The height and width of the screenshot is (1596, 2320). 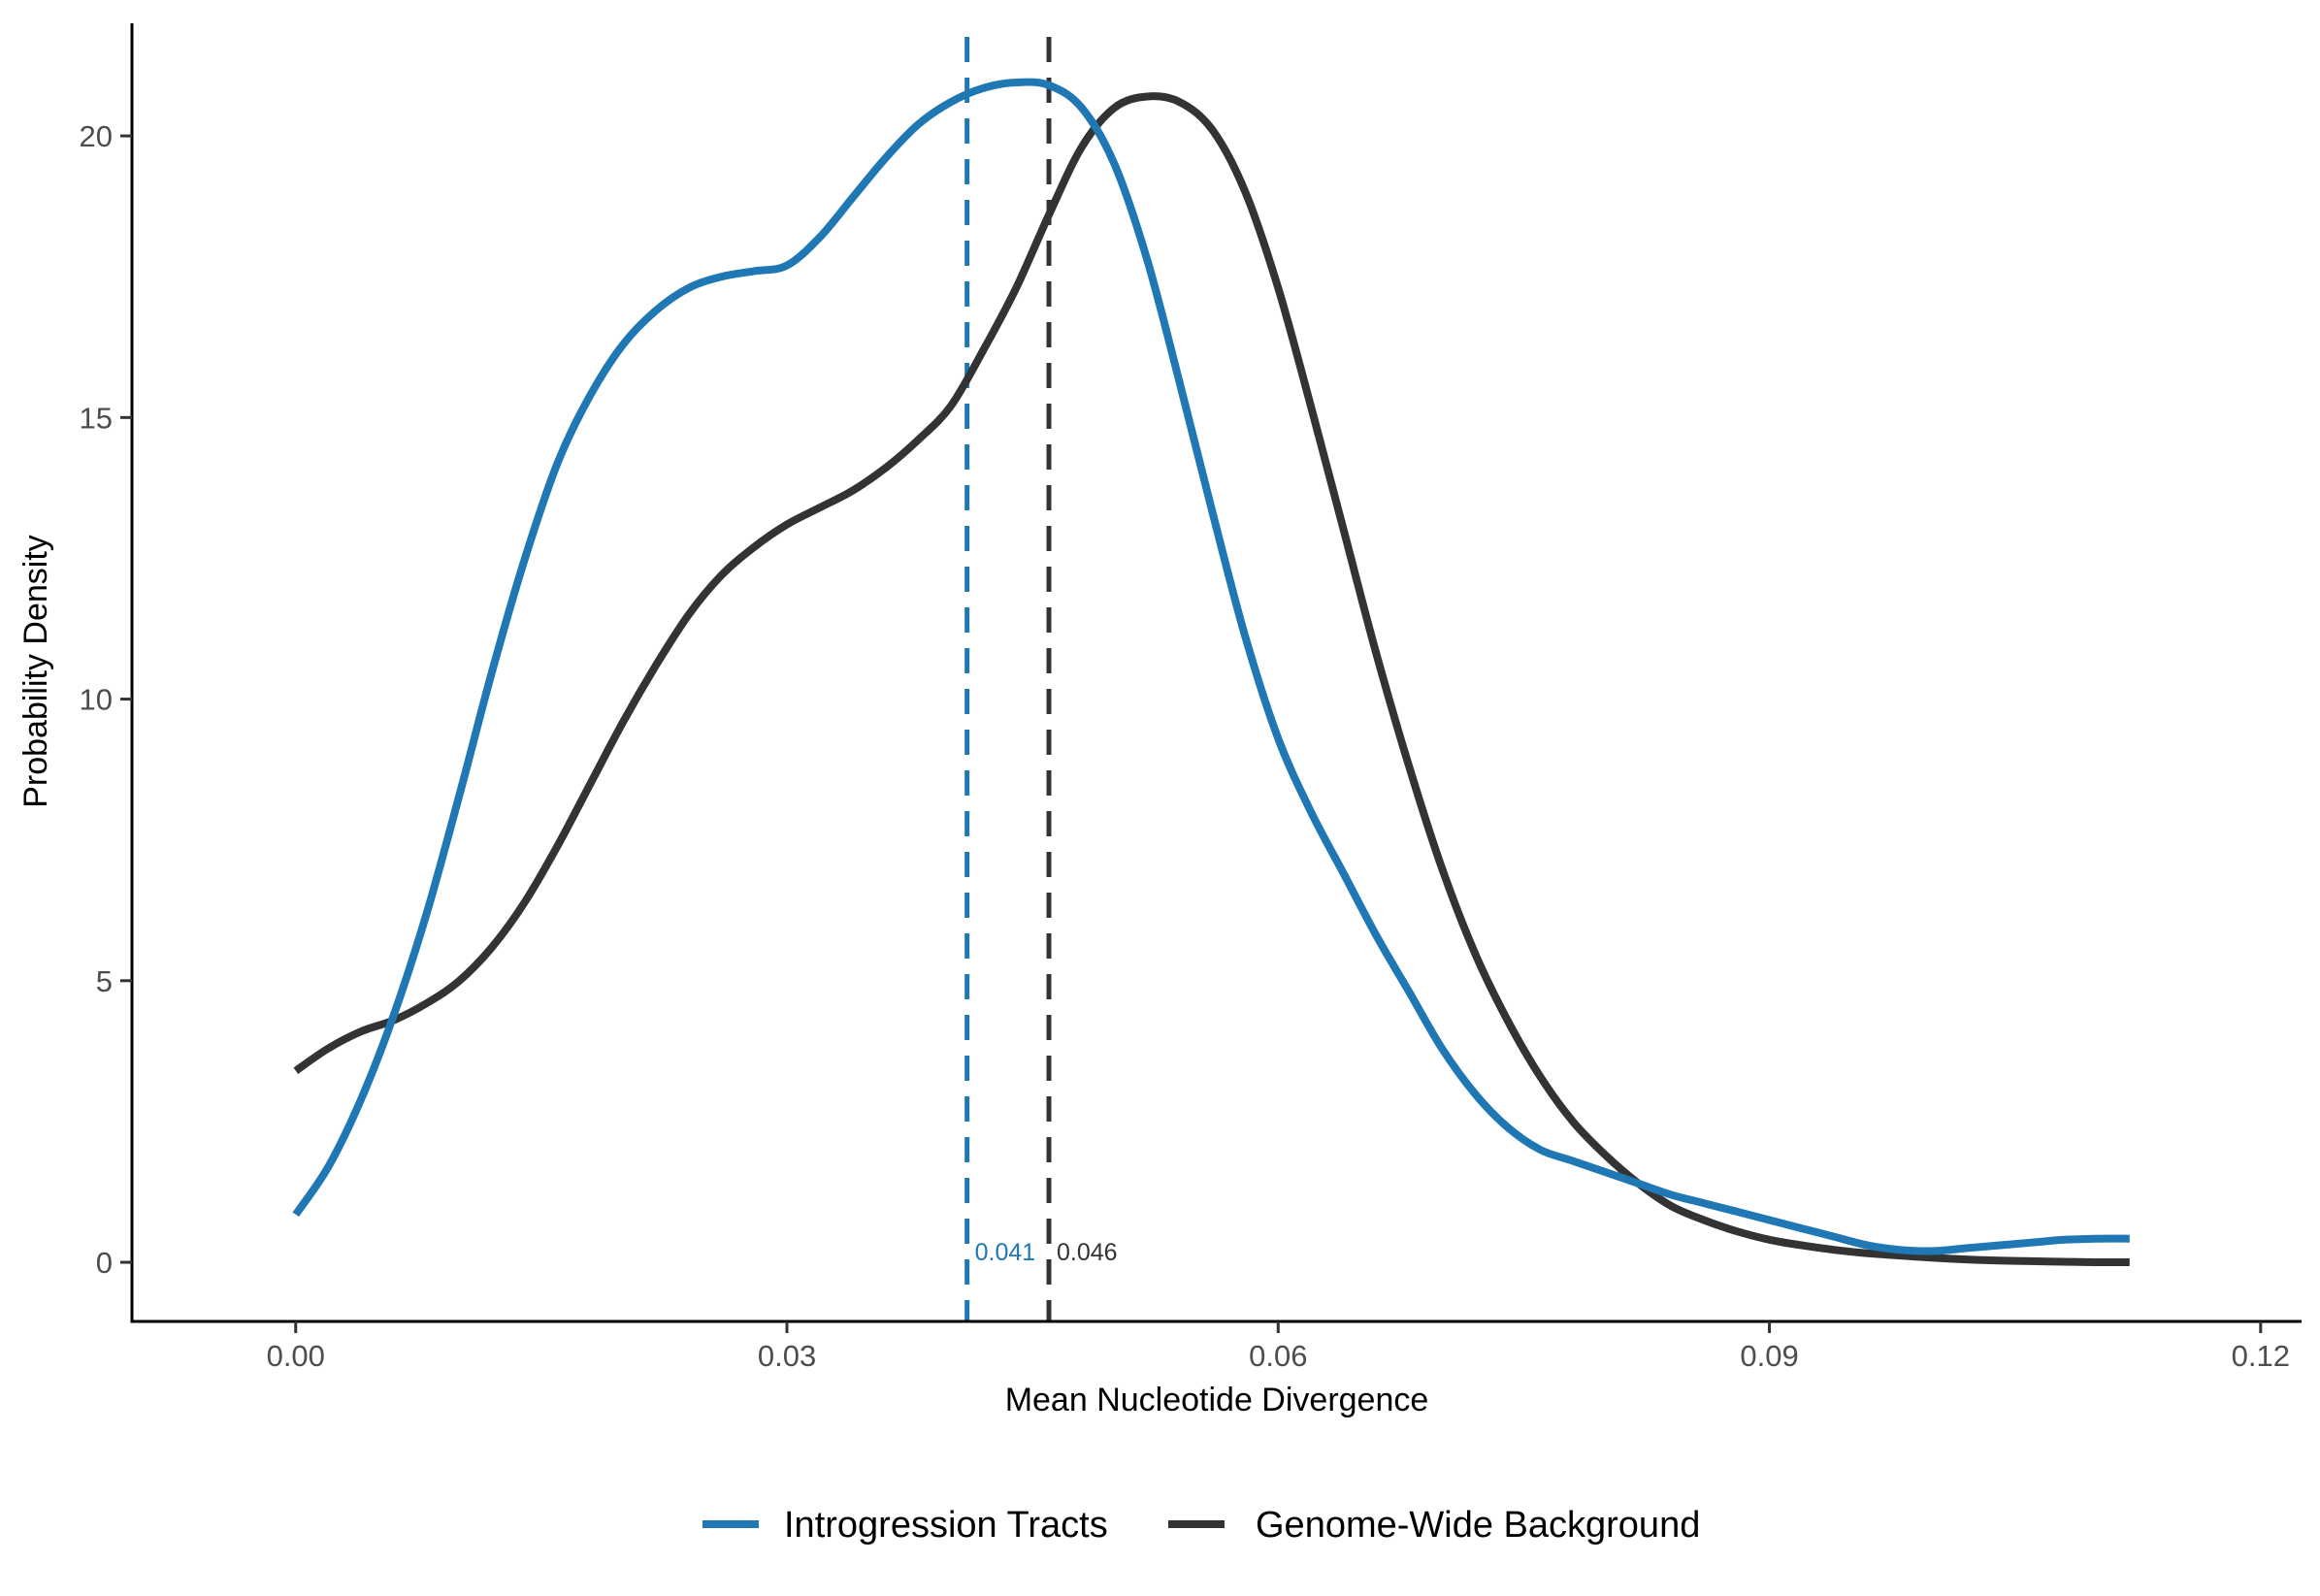 What do you see at coordinates (1046, 1252) in the screenshot?
I see `reference-labels: 0.041 0.046` at bounding box center [1046, 1252].